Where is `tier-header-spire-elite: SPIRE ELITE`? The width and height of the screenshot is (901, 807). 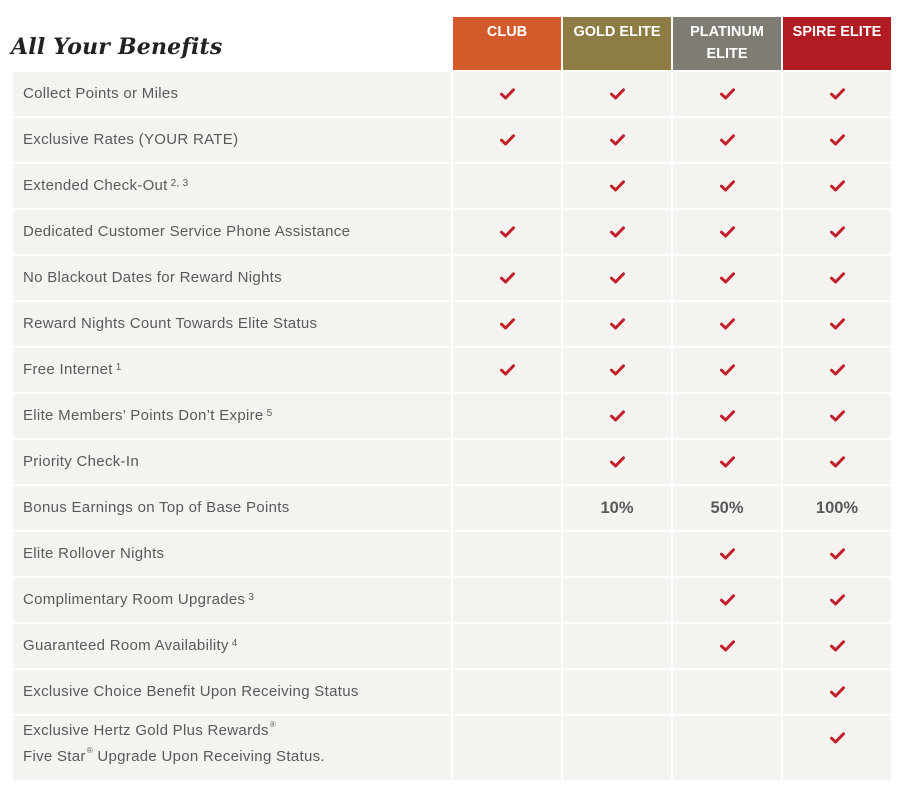
tier-header-spire-elite: SPIRE ELITE is located at coordinates (837, 43).